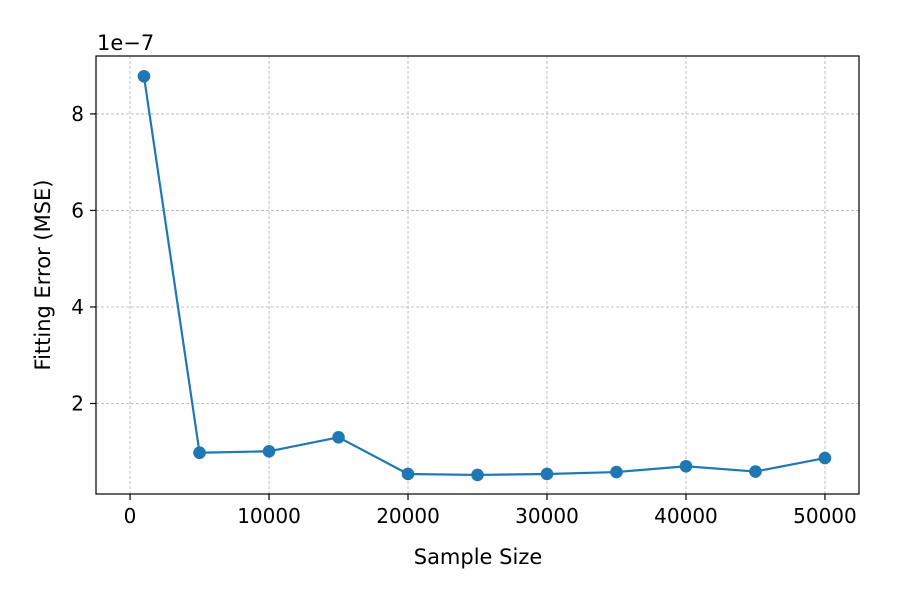 This screenshot has height=604, width=900. What do you see at coordinates (825, 516) in the screenshot?
I see `x-tick-label: 50000` at bounding box center [825, 516].